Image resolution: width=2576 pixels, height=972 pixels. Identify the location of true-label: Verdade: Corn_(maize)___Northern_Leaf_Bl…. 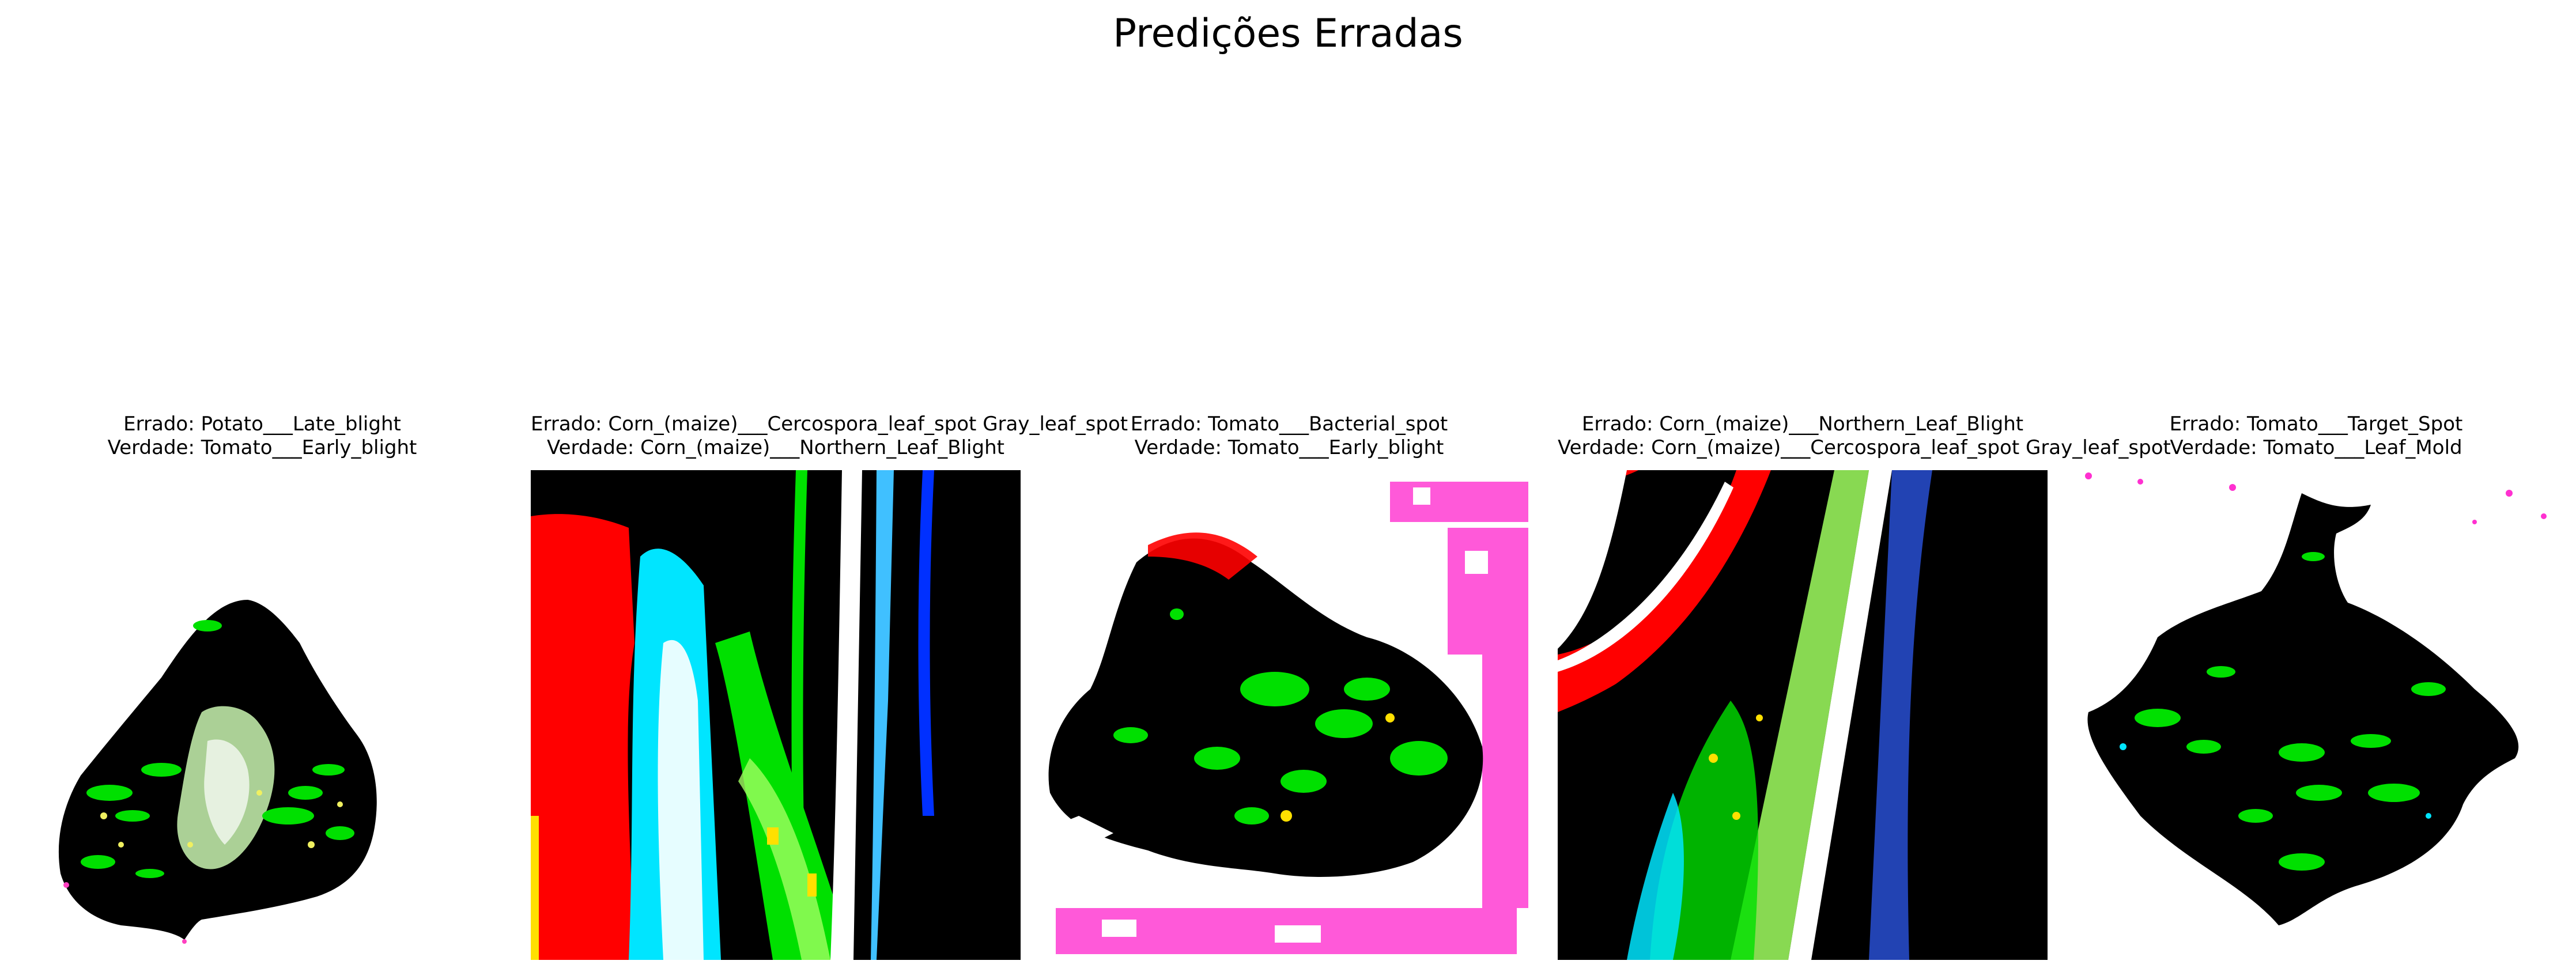
(775, 447).